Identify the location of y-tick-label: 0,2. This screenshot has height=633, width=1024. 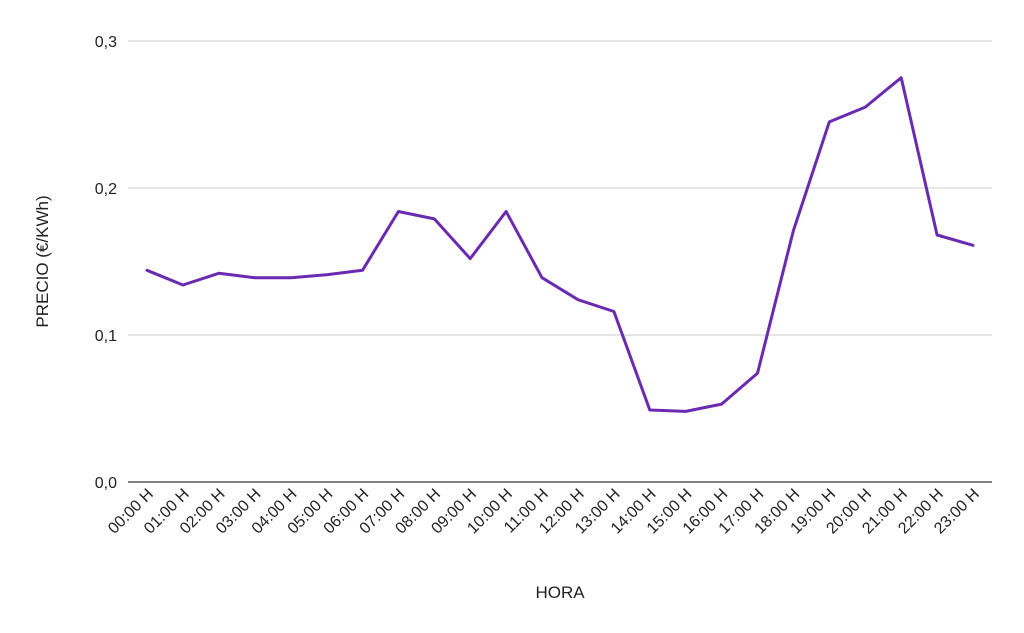
(106, 189).